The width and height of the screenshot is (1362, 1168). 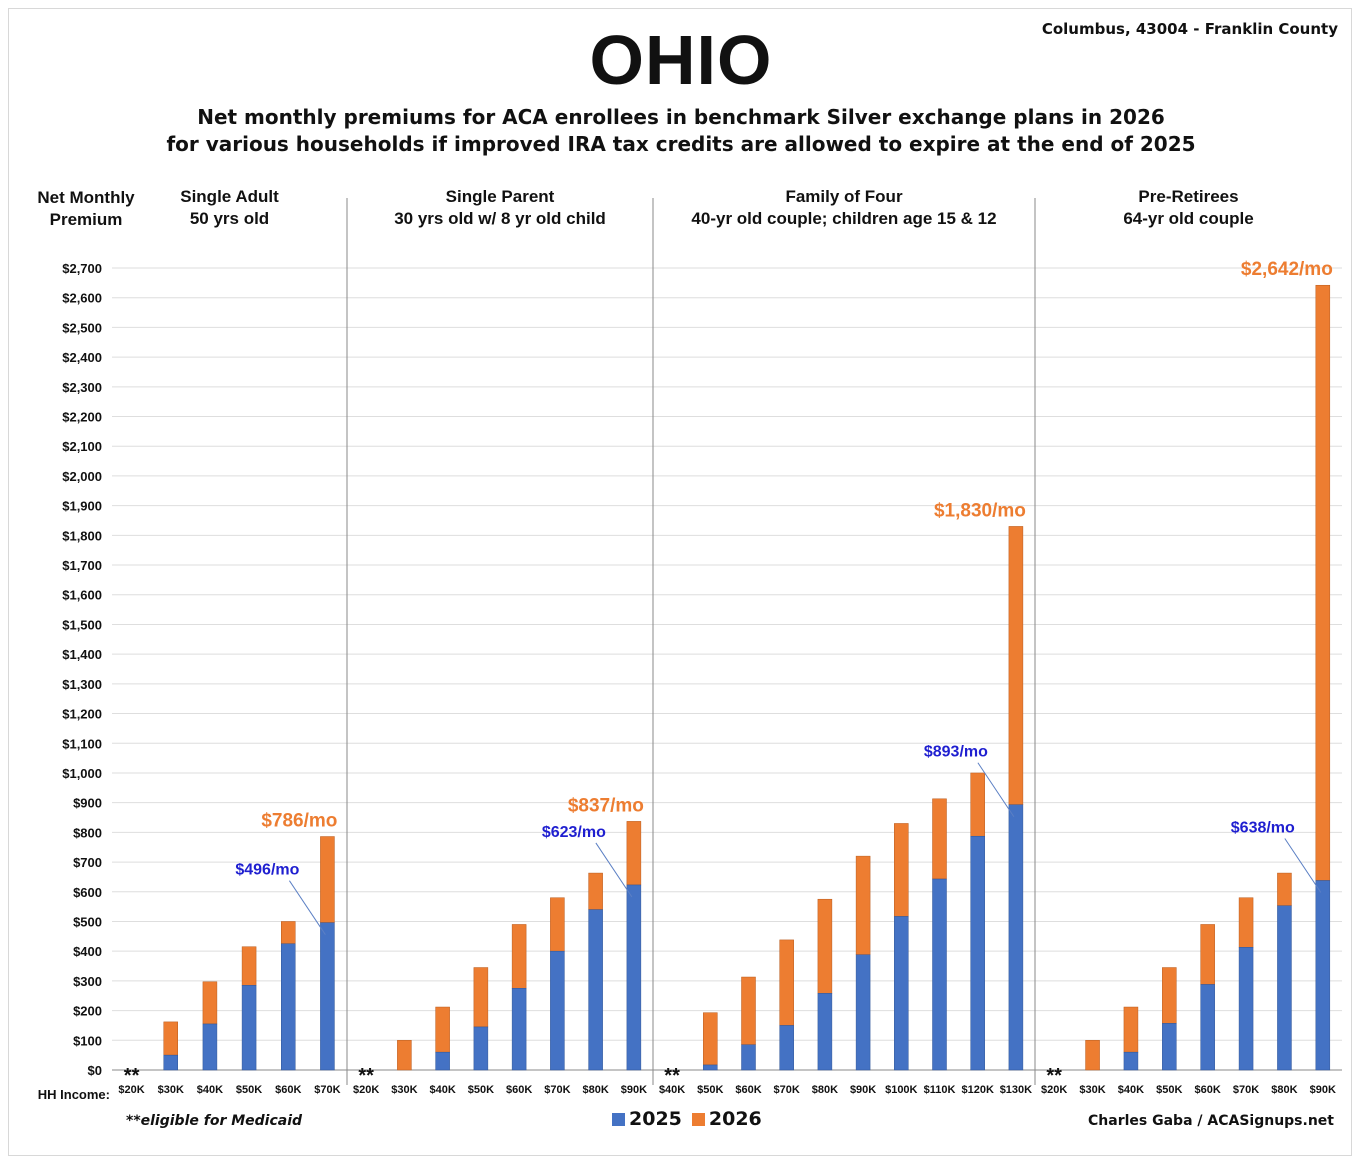 I want to click on y-tick-label: $2,100, so click(x=82, y=446).